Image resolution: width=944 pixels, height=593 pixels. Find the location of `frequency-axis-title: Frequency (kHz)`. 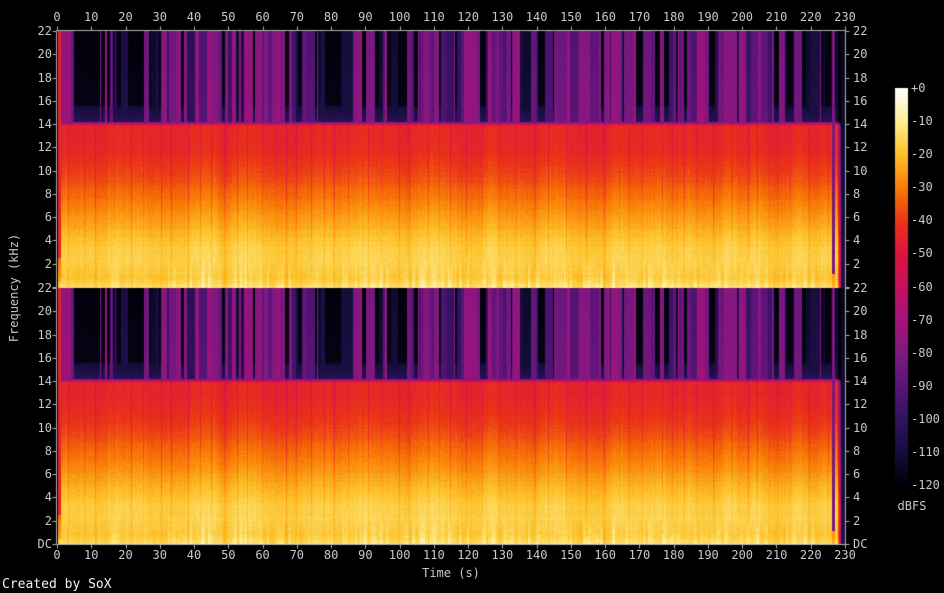

frequency-axis-title: Frequency (kHz) is located at coordinates (14, 288).